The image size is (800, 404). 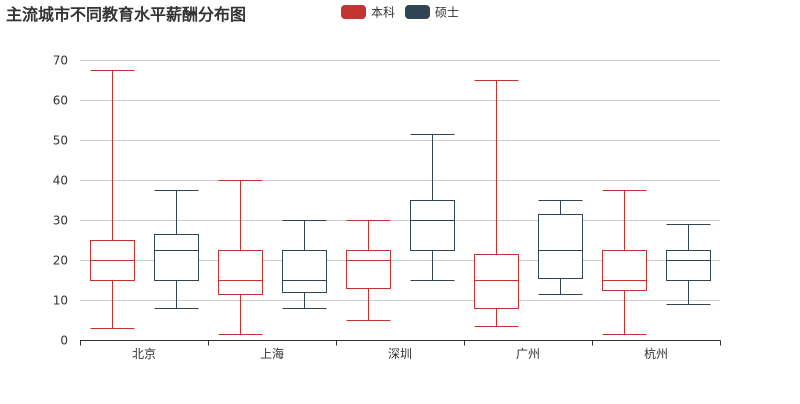 What do you see at coordinates (400, 354) in the screenshot?
I see `x-tick-label-2: 深圳` at bounding box center [400, 354].